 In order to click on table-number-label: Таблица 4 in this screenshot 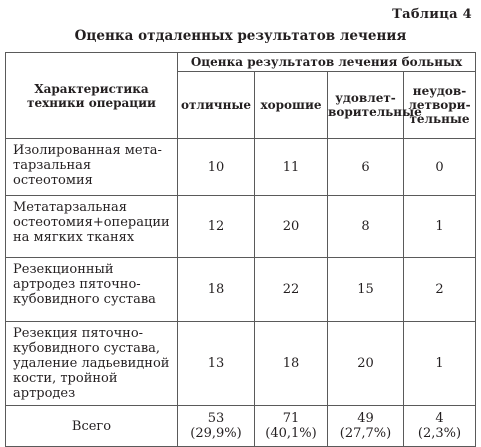, I will do `click(432, 14)`.